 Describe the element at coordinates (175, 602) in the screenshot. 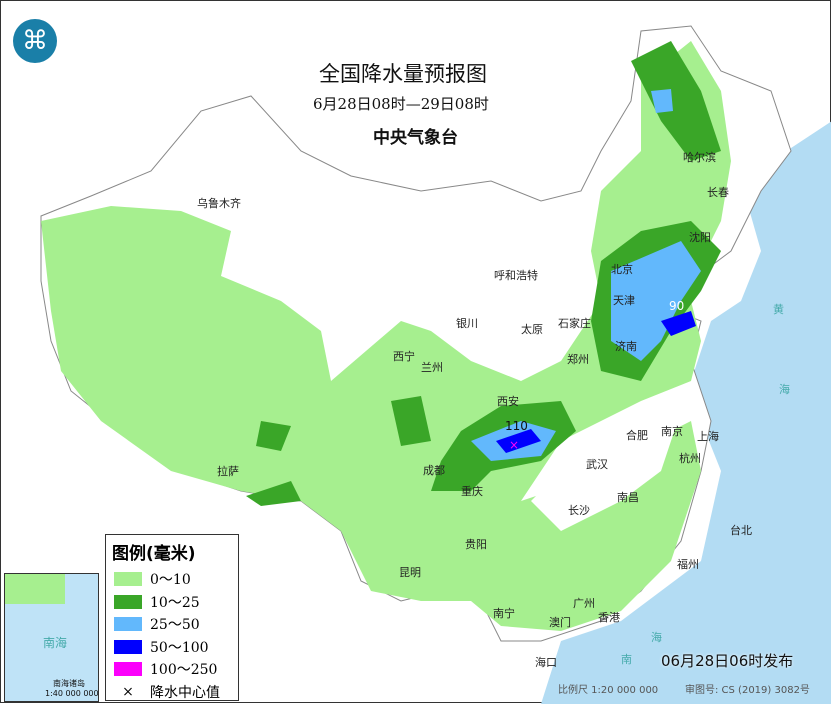

I see `legend-label: 10～25` at that location.